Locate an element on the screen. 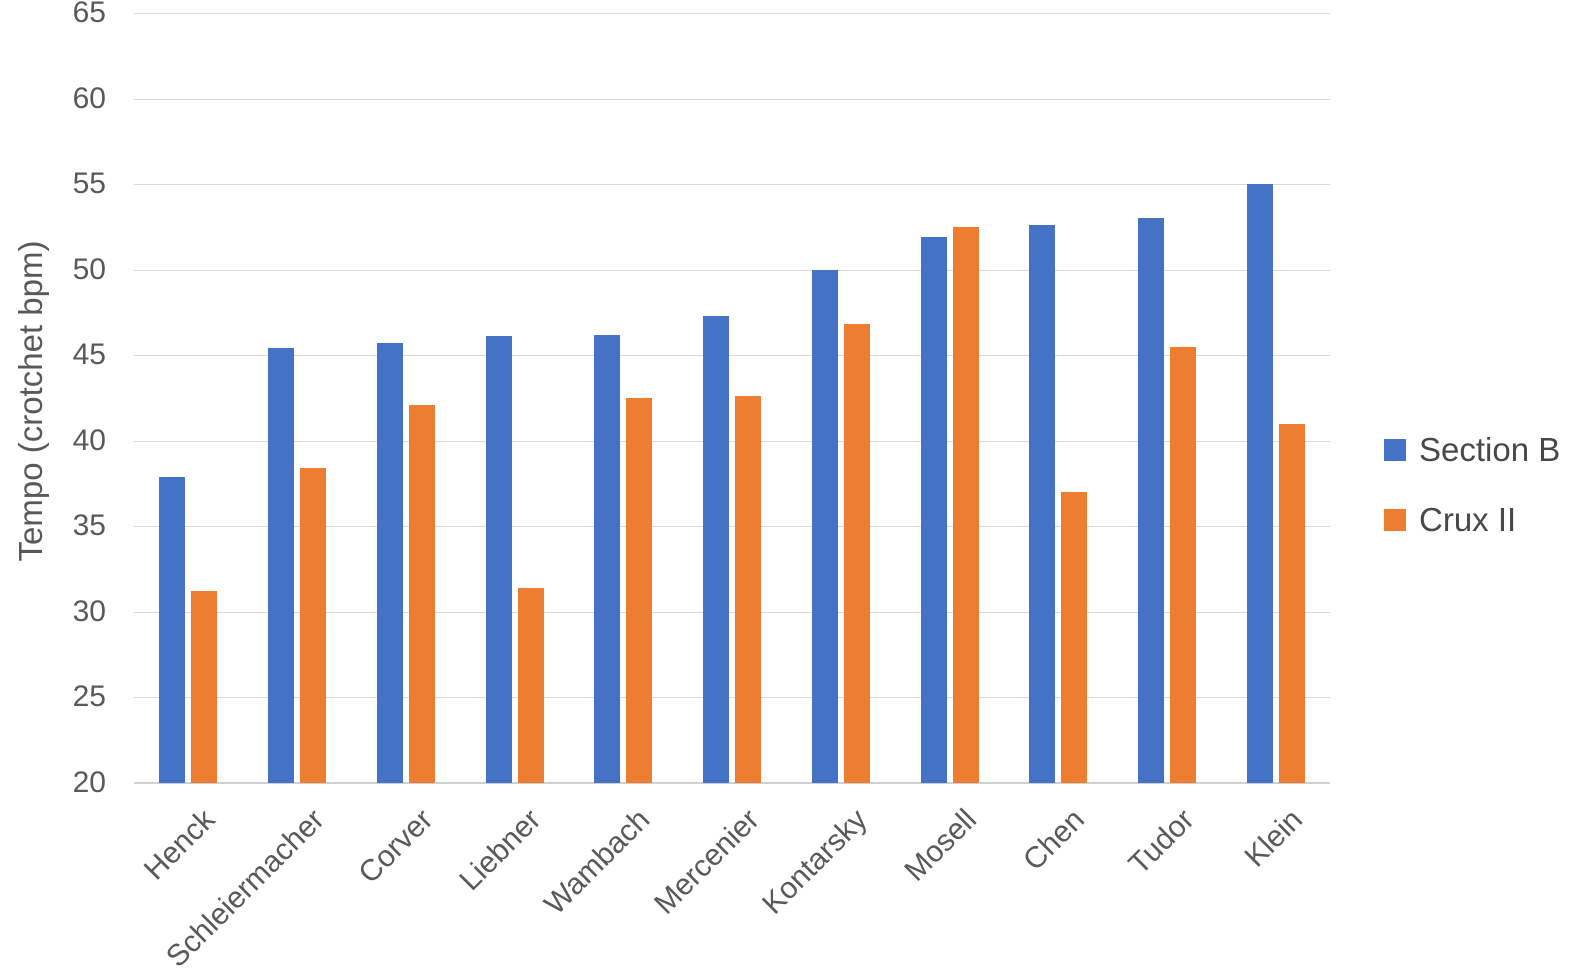  bar-section-b-wambach is located at coordinates (607, 558).